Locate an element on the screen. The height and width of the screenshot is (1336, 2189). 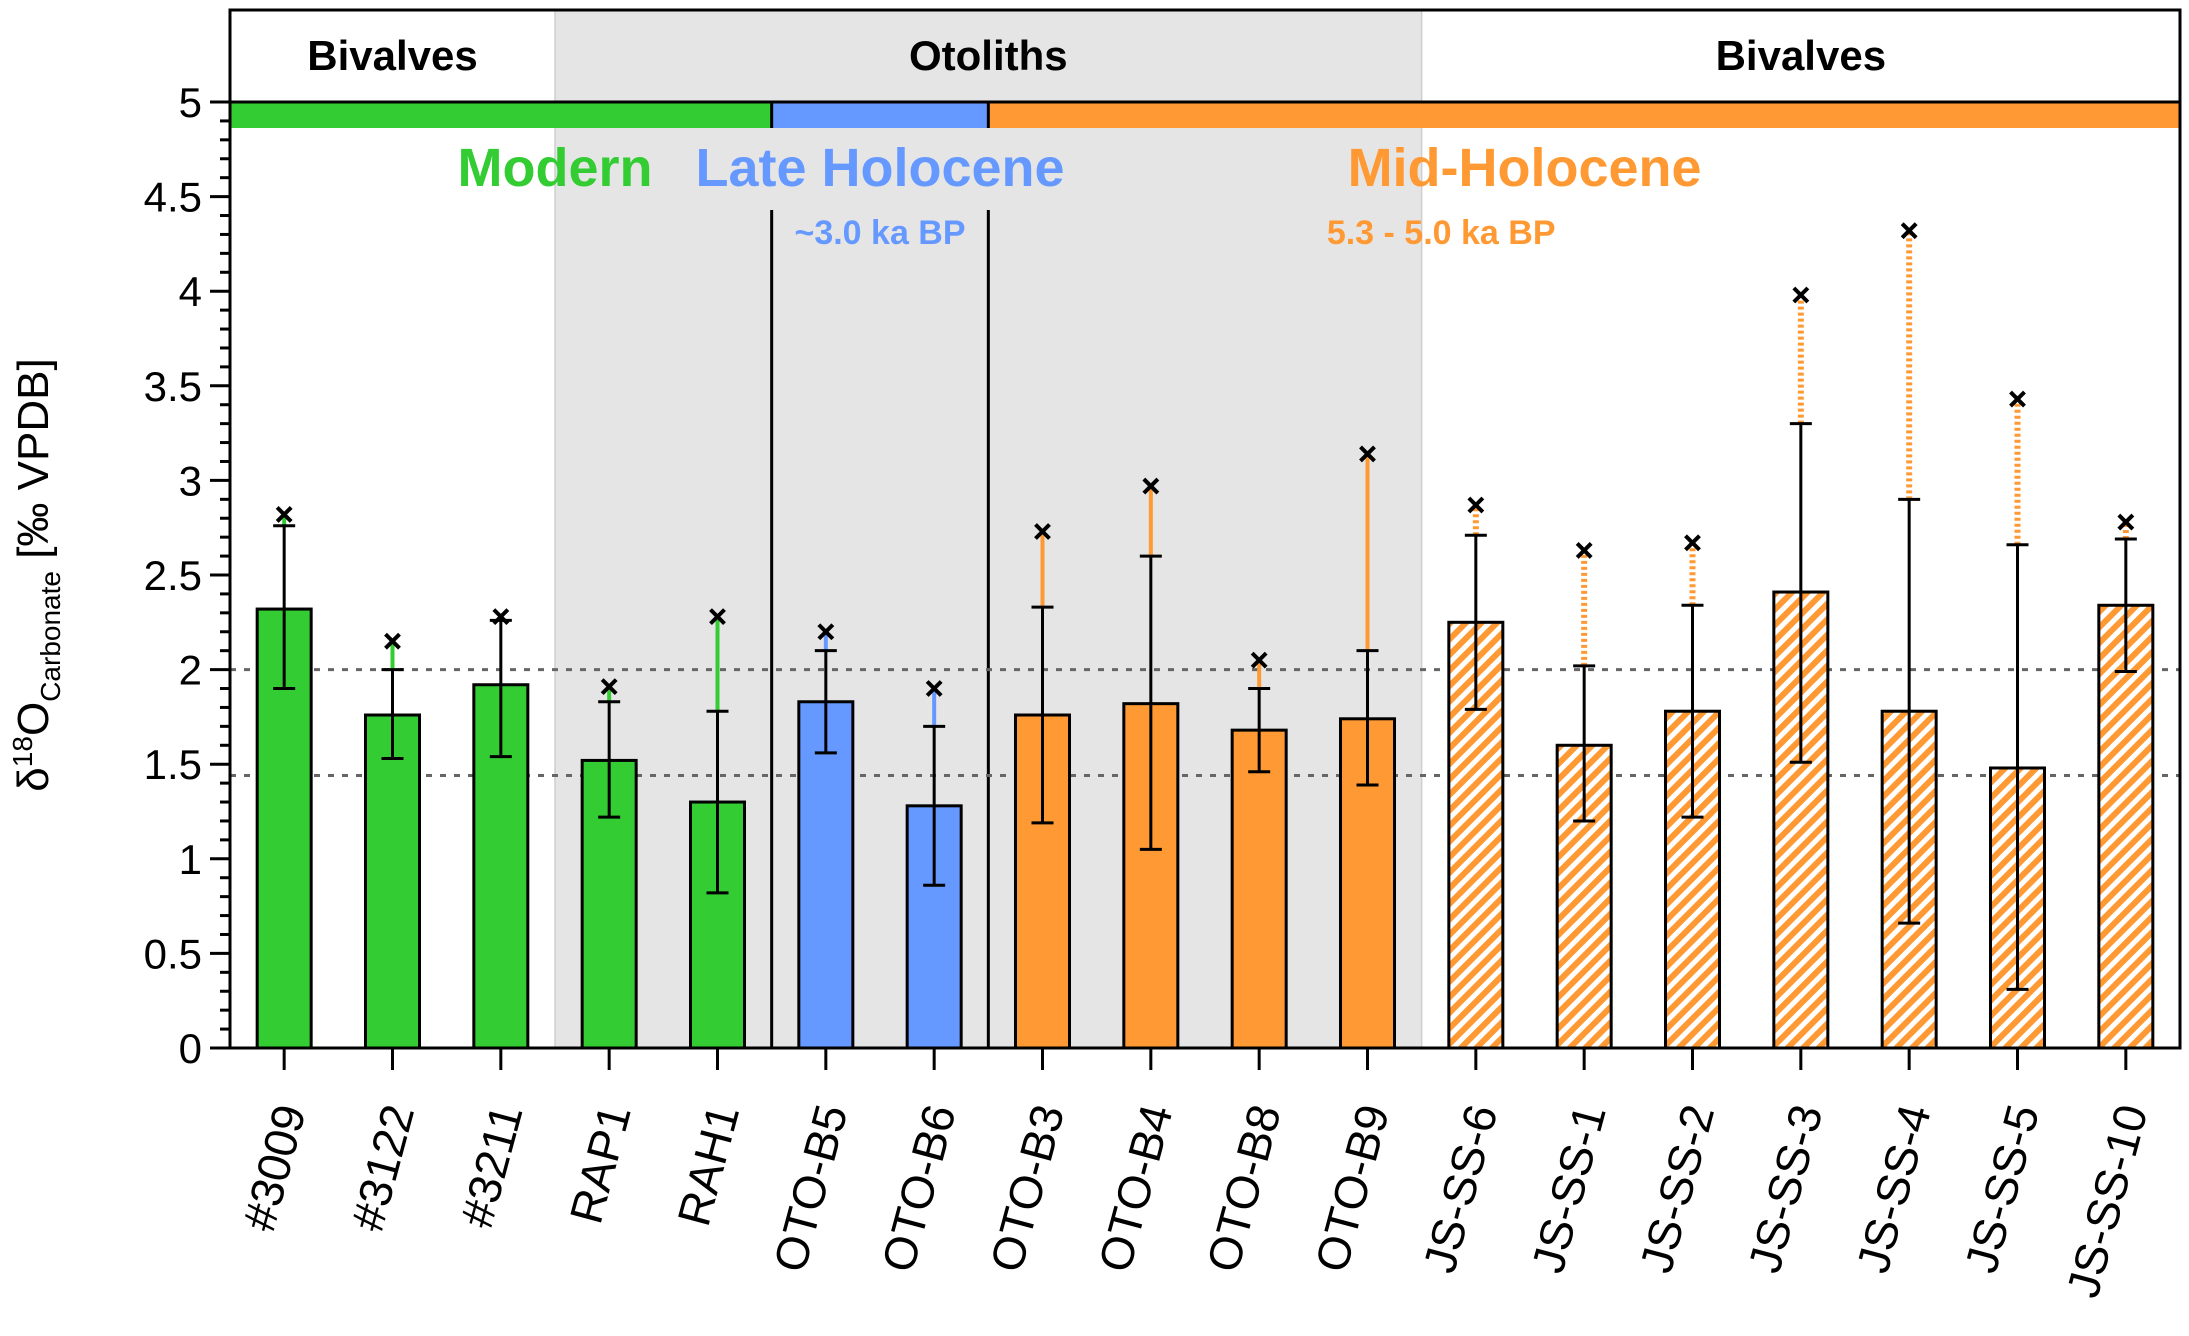
x-tick-label-js-ss-6: JS-SS-6 is located at coordinates (1460, 1188).